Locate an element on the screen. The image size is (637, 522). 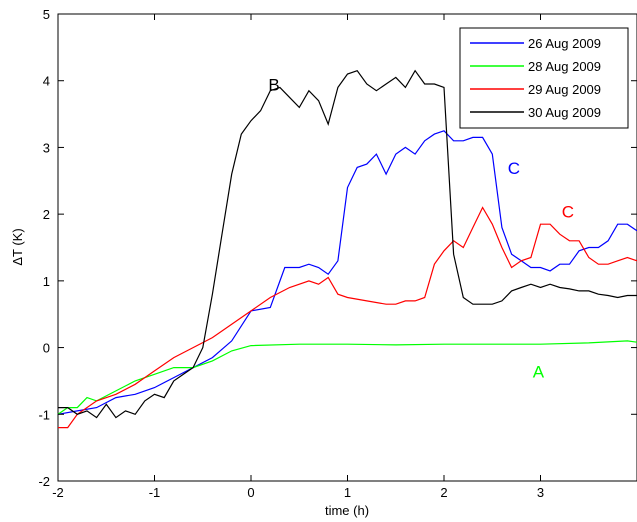
annotation-0: B is located at coordinates (273, 85).